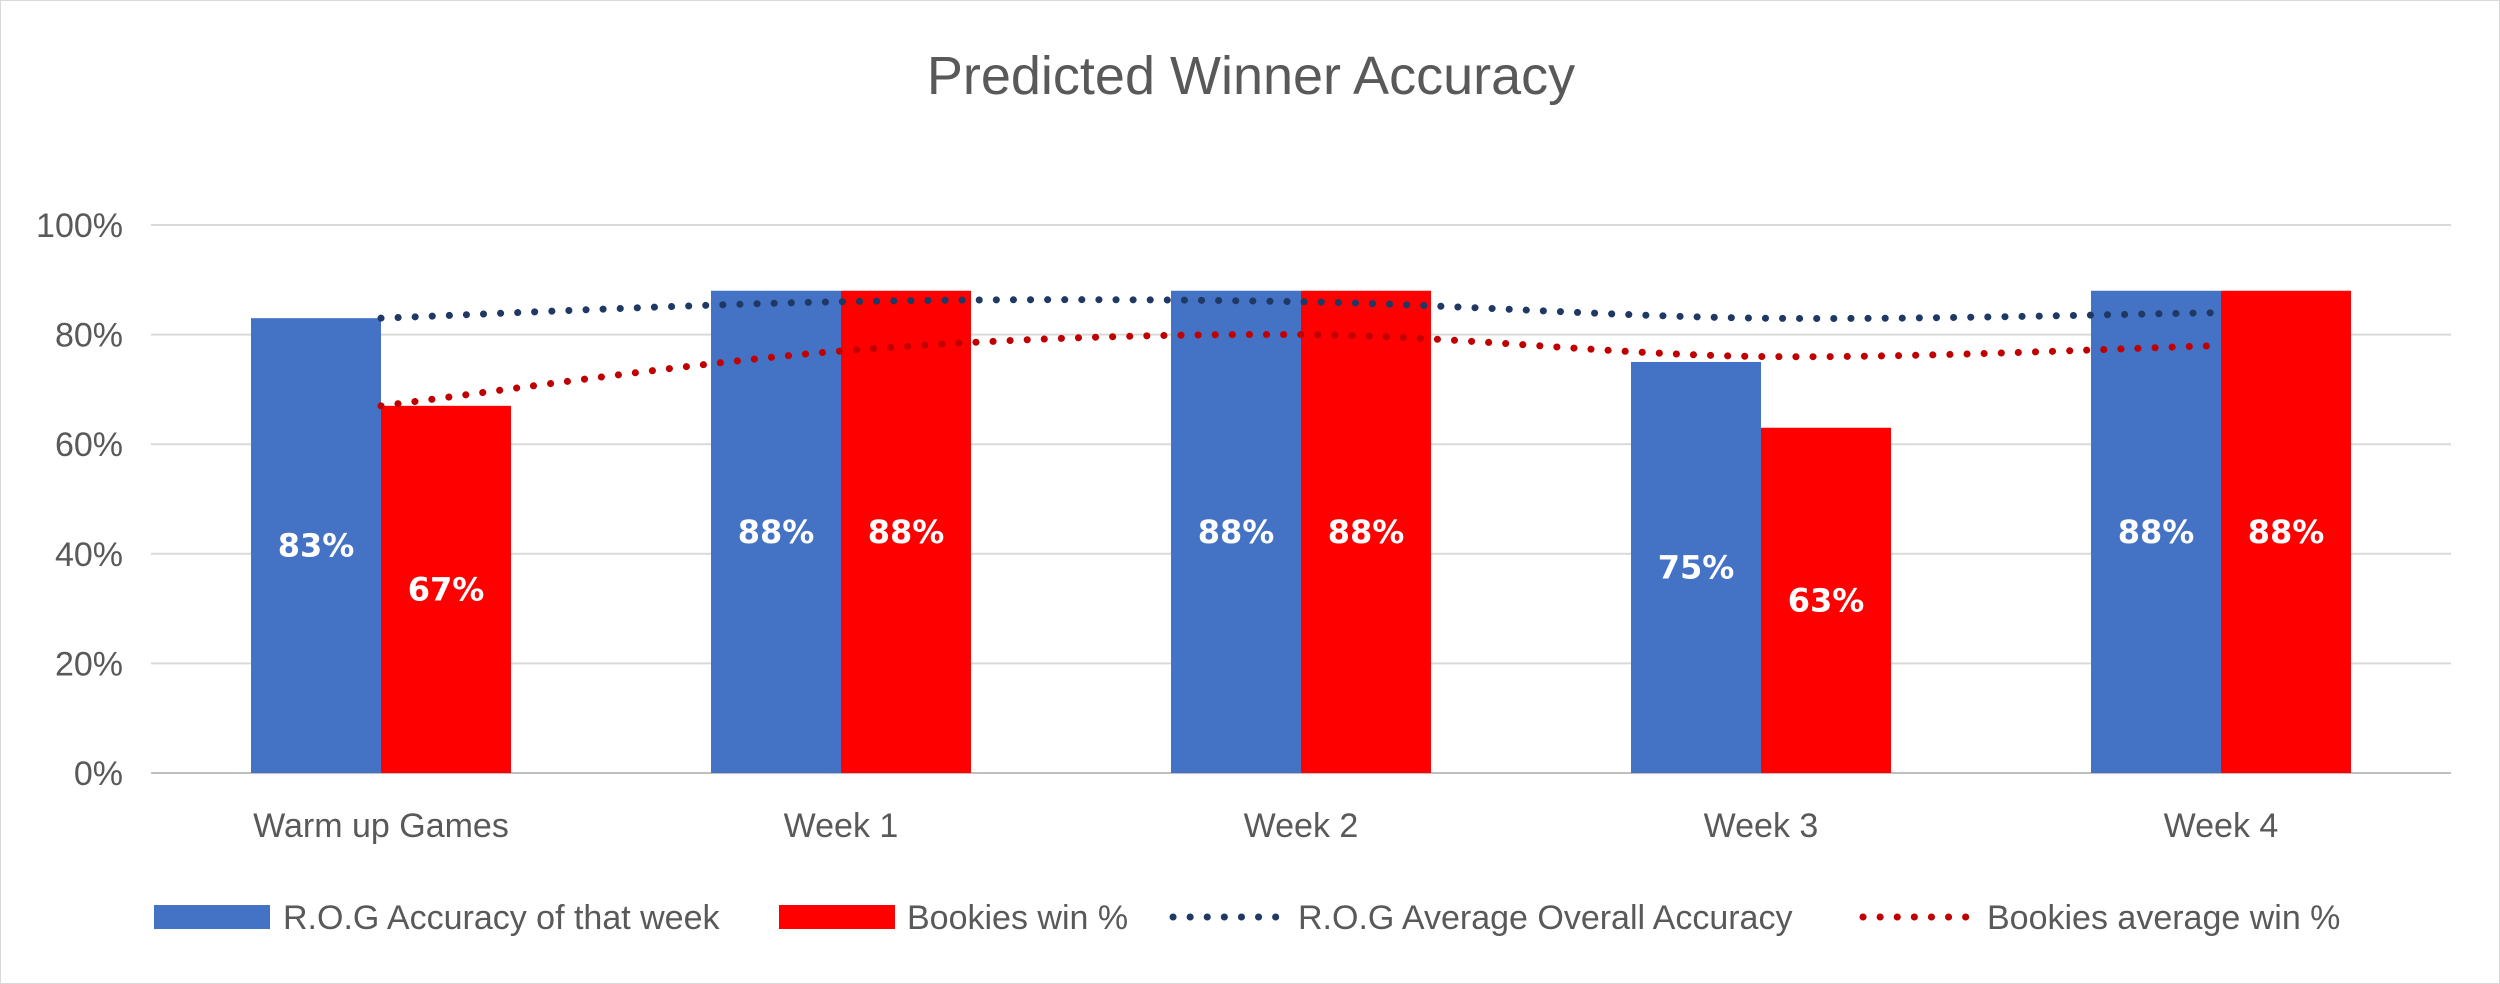 The width and height of the screenshot is (2500, 984). What do you see at coordinates (1545, 918) in the screenshot?
I see `legend-label: R.O.G Average Overall Accuracy` at bounding box center [1545, 918].